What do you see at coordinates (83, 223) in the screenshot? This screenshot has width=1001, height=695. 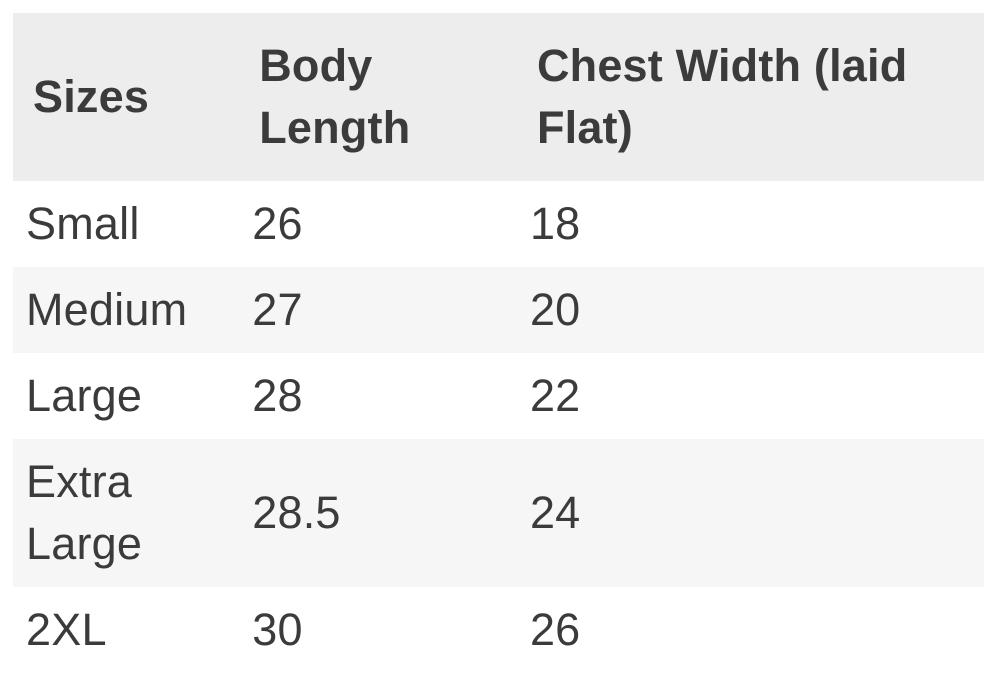 I see `size-cell: Small` at bounding box center [83, 223].